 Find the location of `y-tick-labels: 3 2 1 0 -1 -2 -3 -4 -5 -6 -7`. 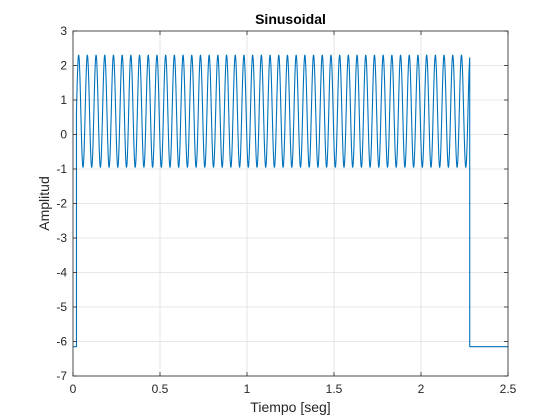

y-tick-labels: 3 2 1 0 -1 -2 -3 -4 -5 -6 -7 is located at coordinates (61, 203).